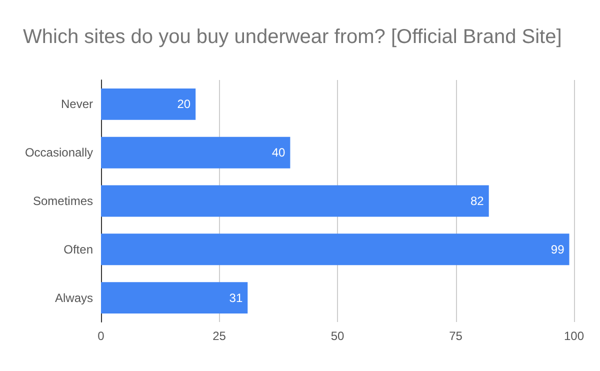 Image resolution: width=600 pixels, height=371 pixels. What do you see at coordinates (78, 249) in the screenshot?
I see `y-tick-label: Often` at bounding box center [78, 249].